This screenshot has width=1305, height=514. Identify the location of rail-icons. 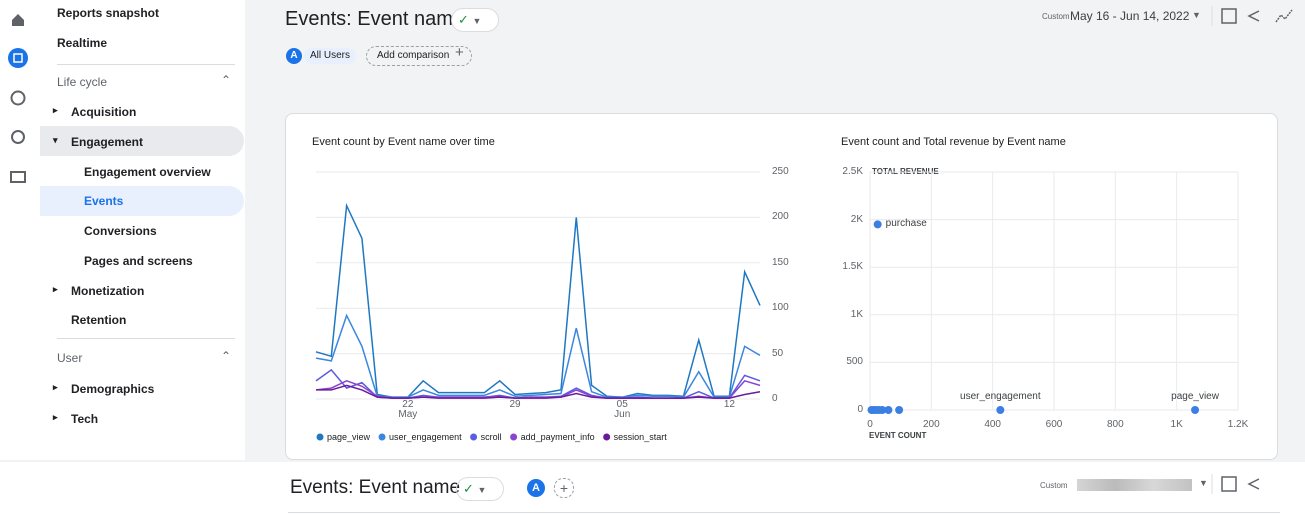
(18, 98).